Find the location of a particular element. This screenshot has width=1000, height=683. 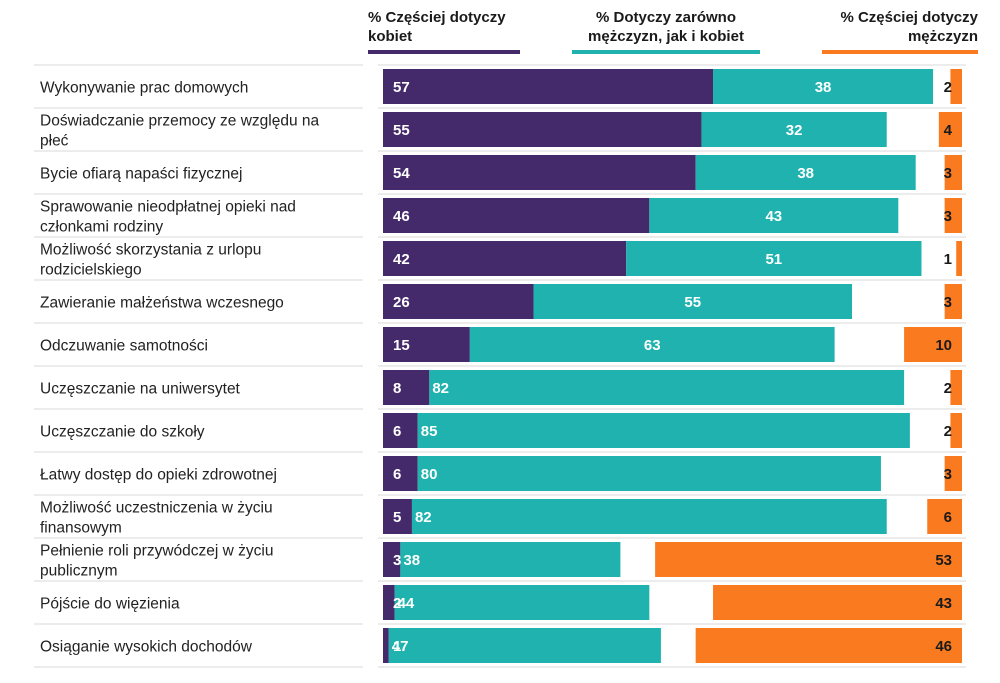

value-label-both: 63 is located at coordinates (652, 345).